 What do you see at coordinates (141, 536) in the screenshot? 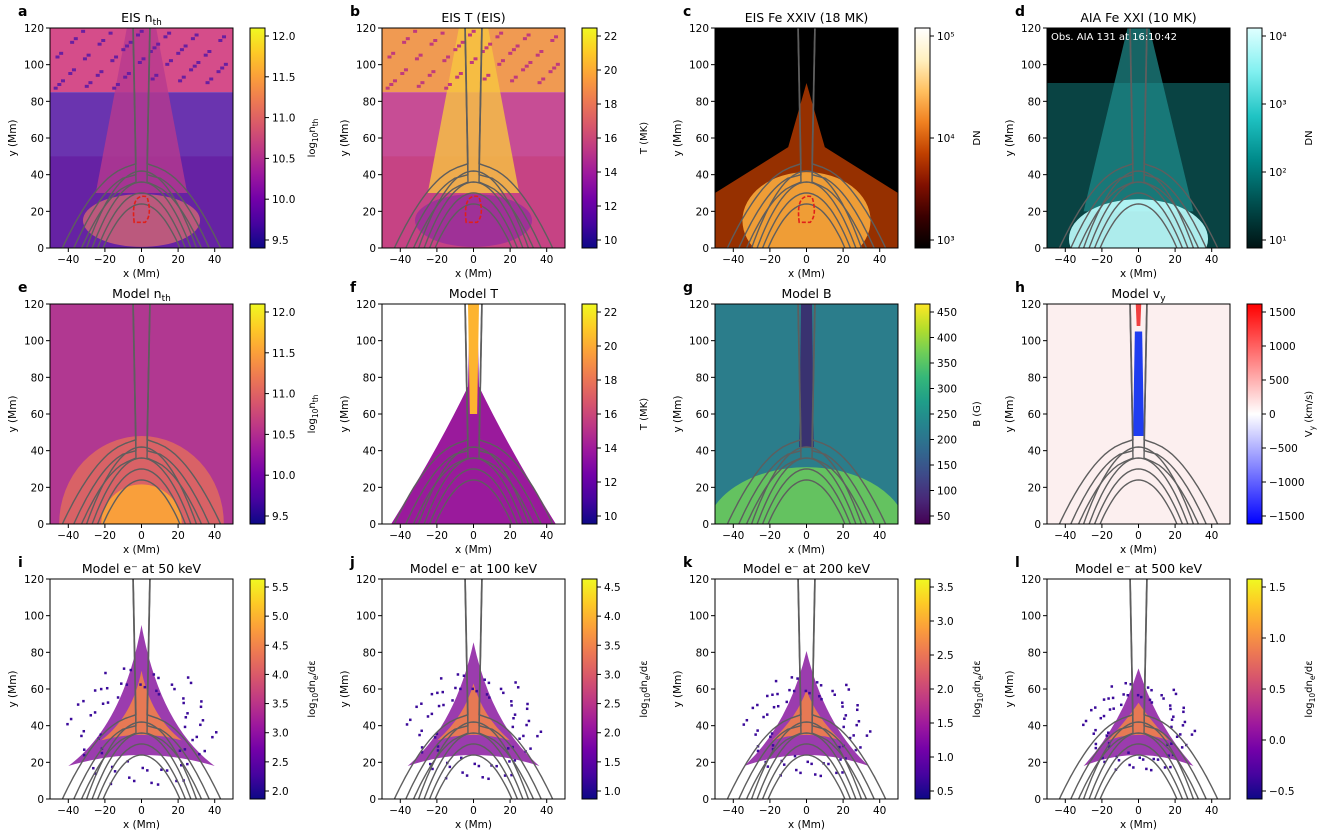
I see `x-tick-label: 0` at bounding box center [141, 536].